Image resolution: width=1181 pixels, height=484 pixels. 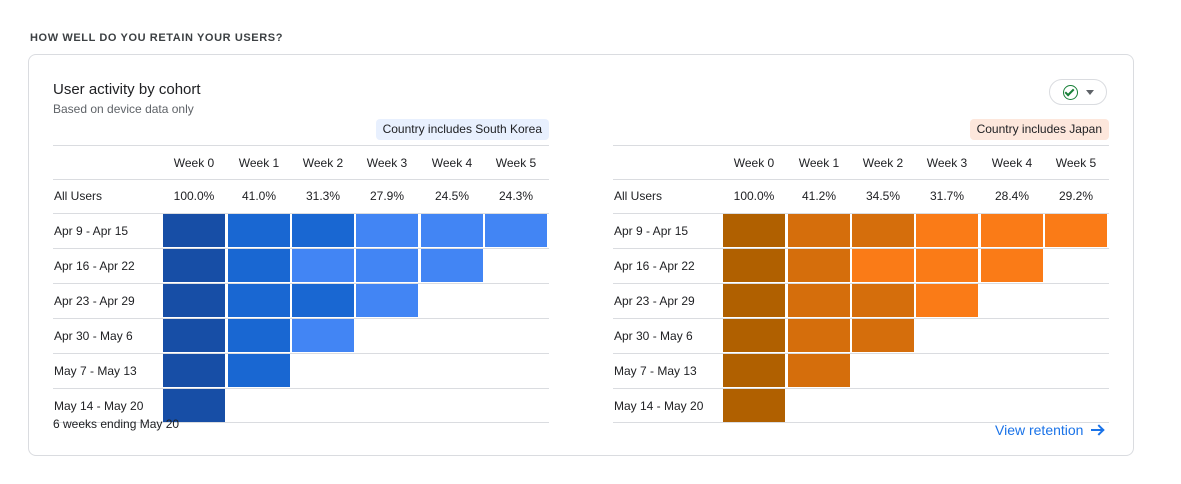 I want to click on view-retention-link: View retention, so click(x=1049, y=430).